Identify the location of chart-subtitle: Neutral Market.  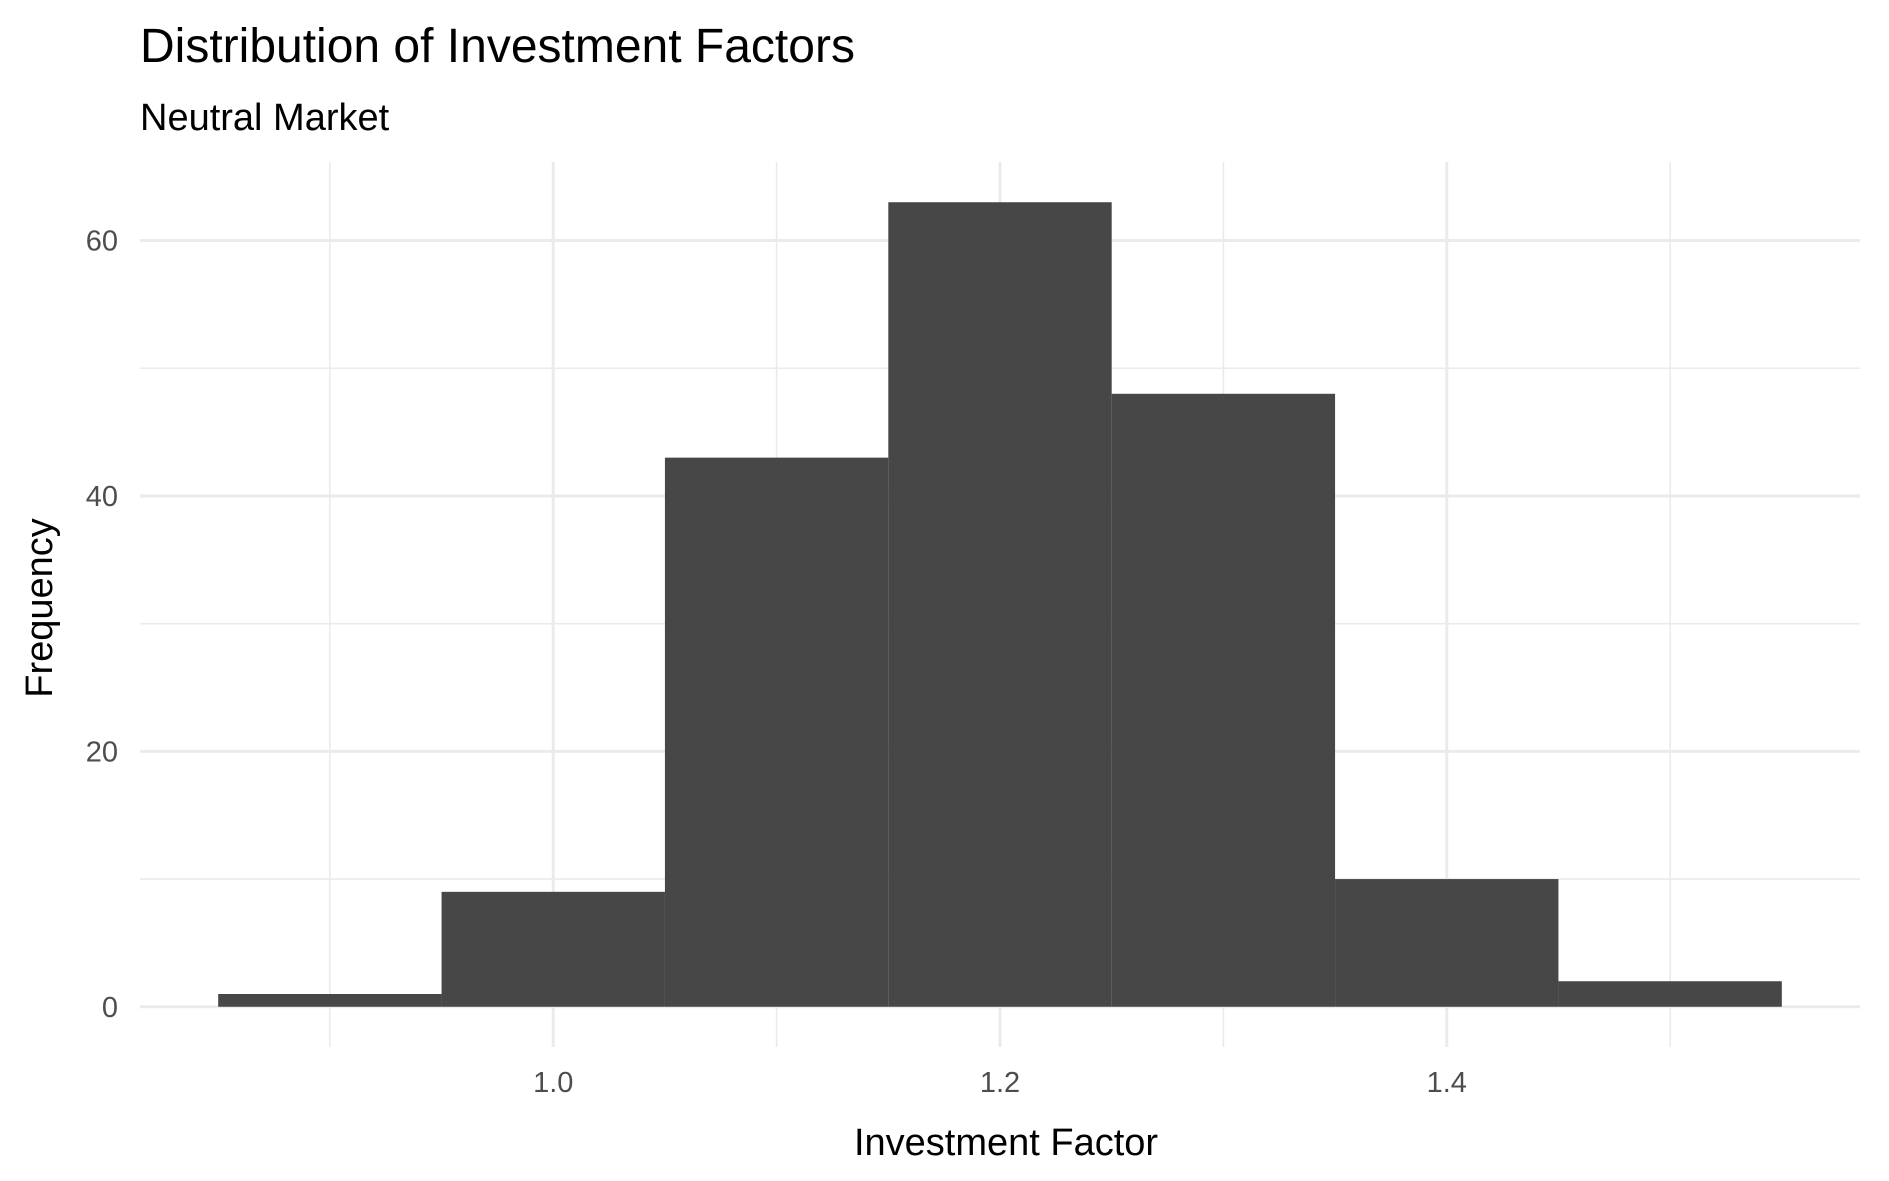
(265, 118).